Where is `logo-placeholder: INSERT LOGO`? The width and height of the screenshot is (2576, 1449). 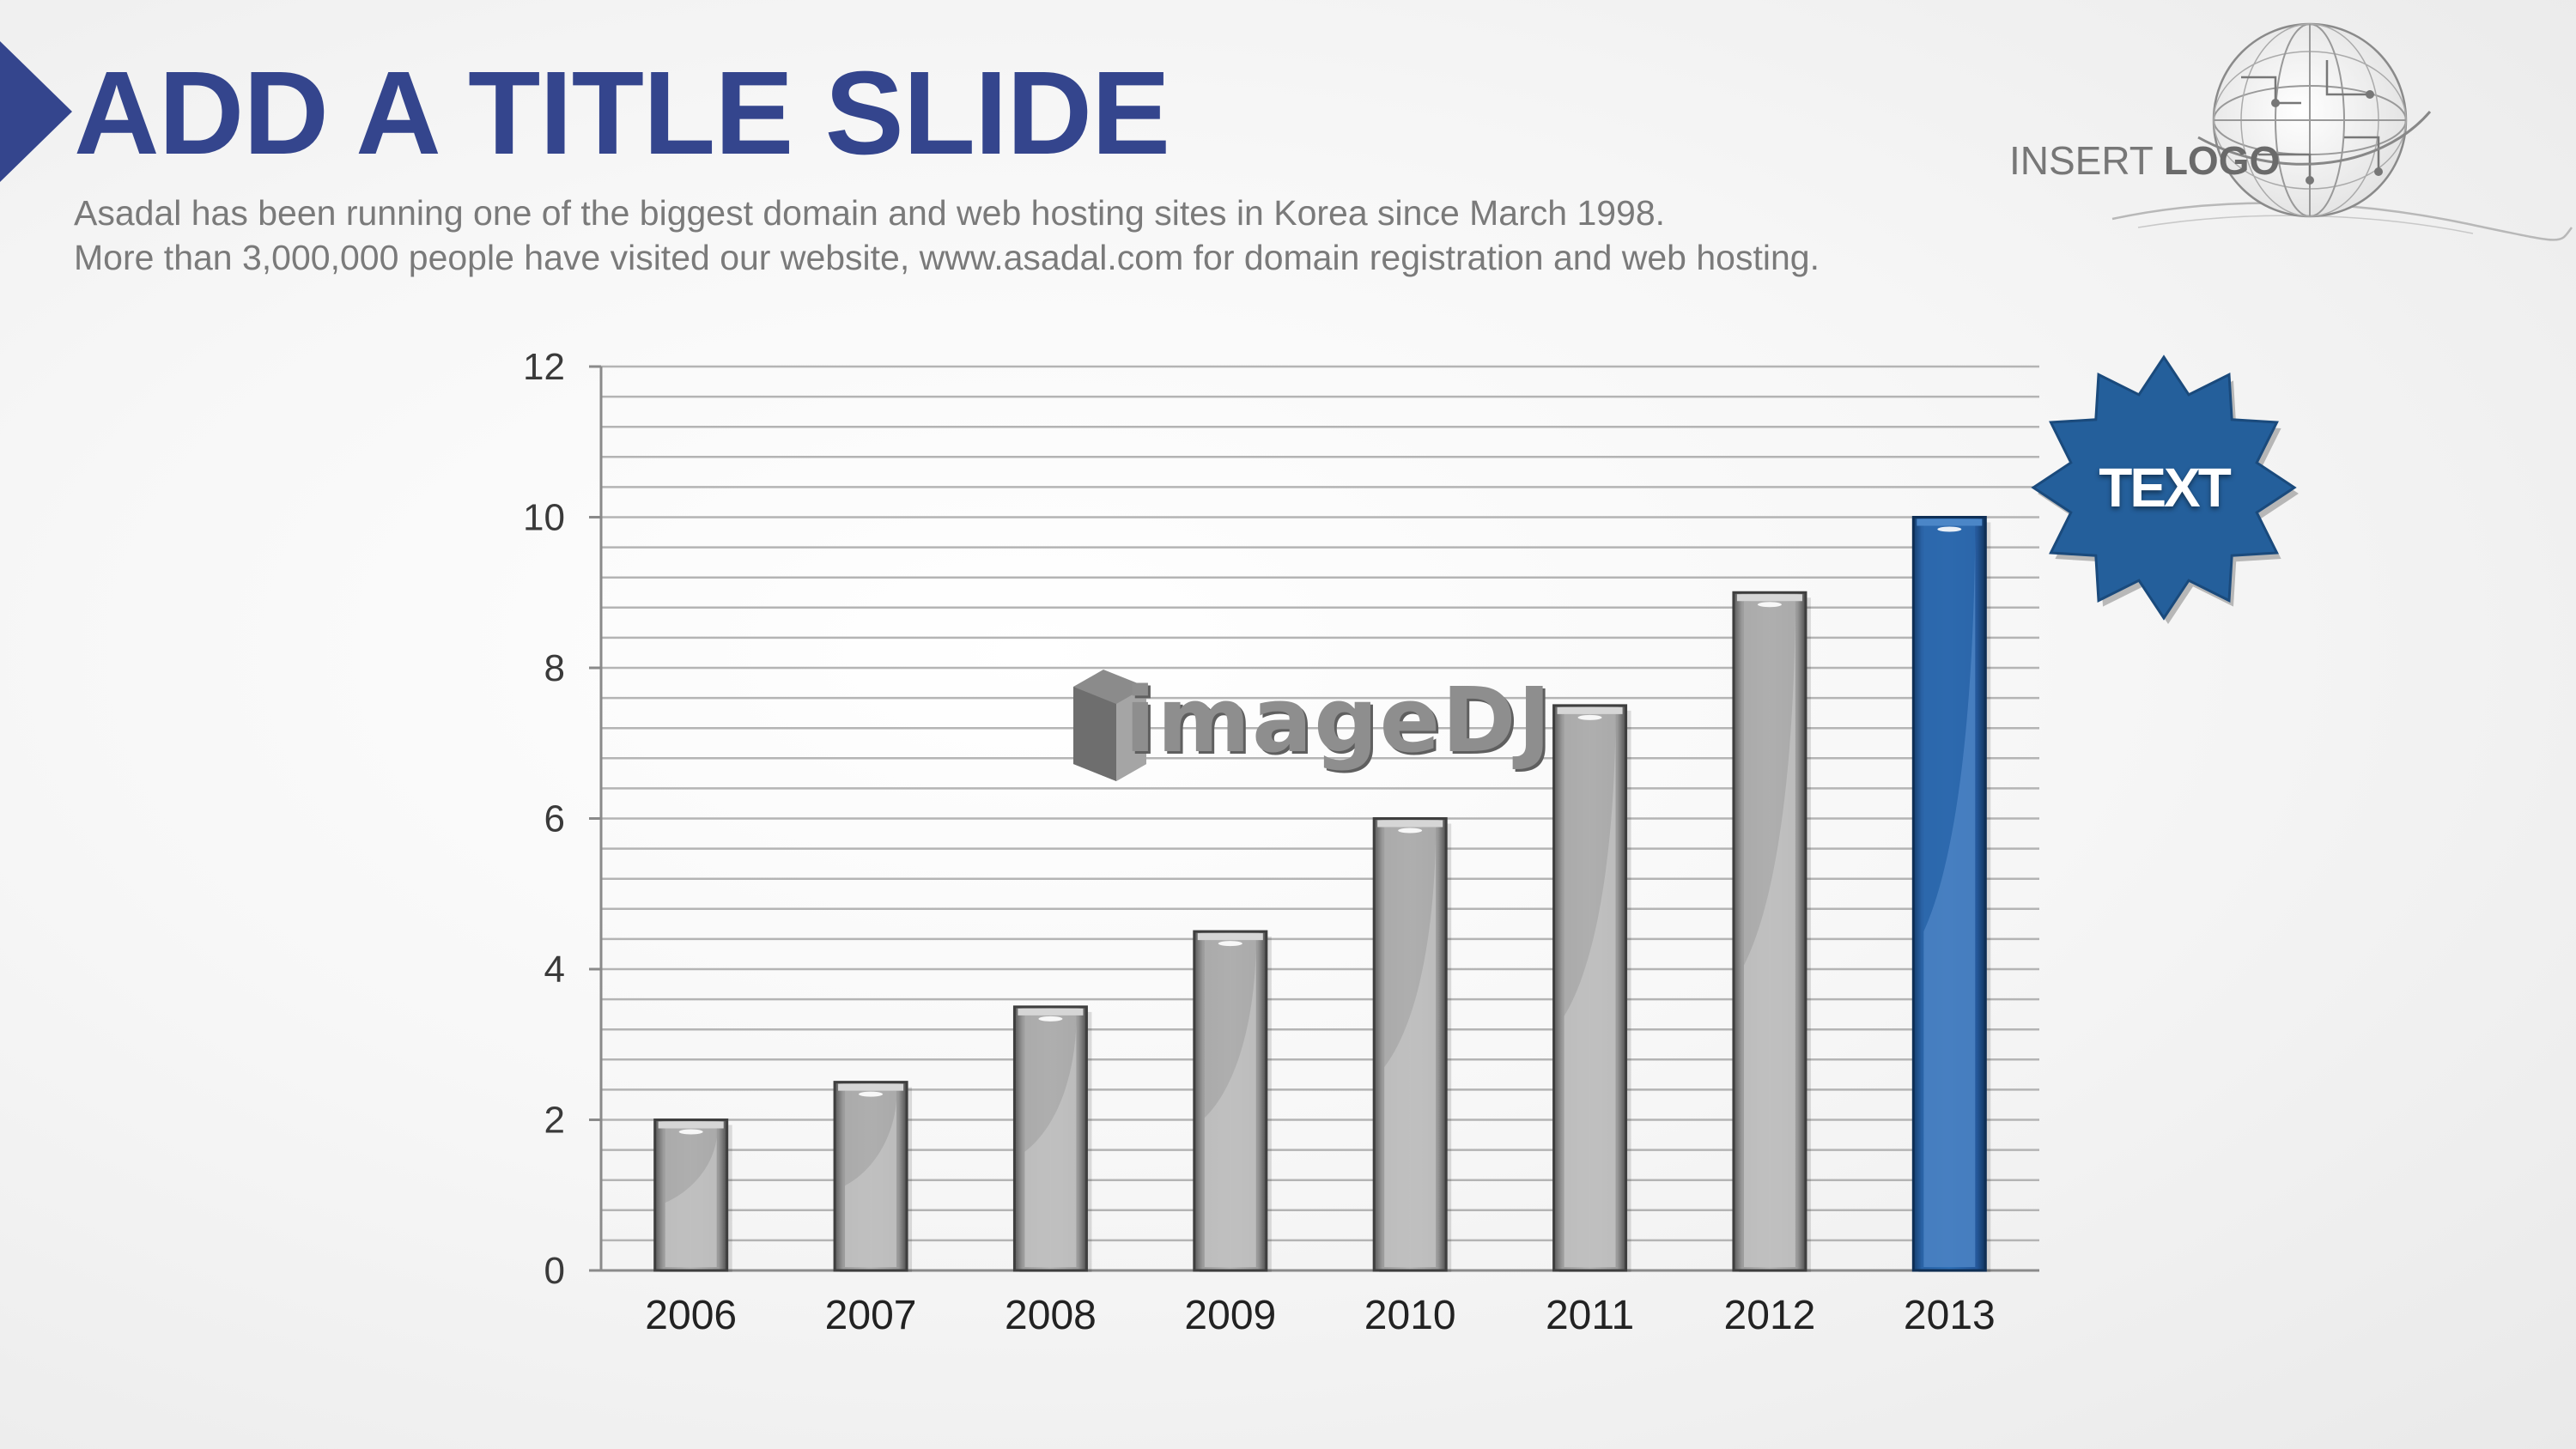 logo-placeholder: INSERT LOGO is located at coordinates (2144, 160).